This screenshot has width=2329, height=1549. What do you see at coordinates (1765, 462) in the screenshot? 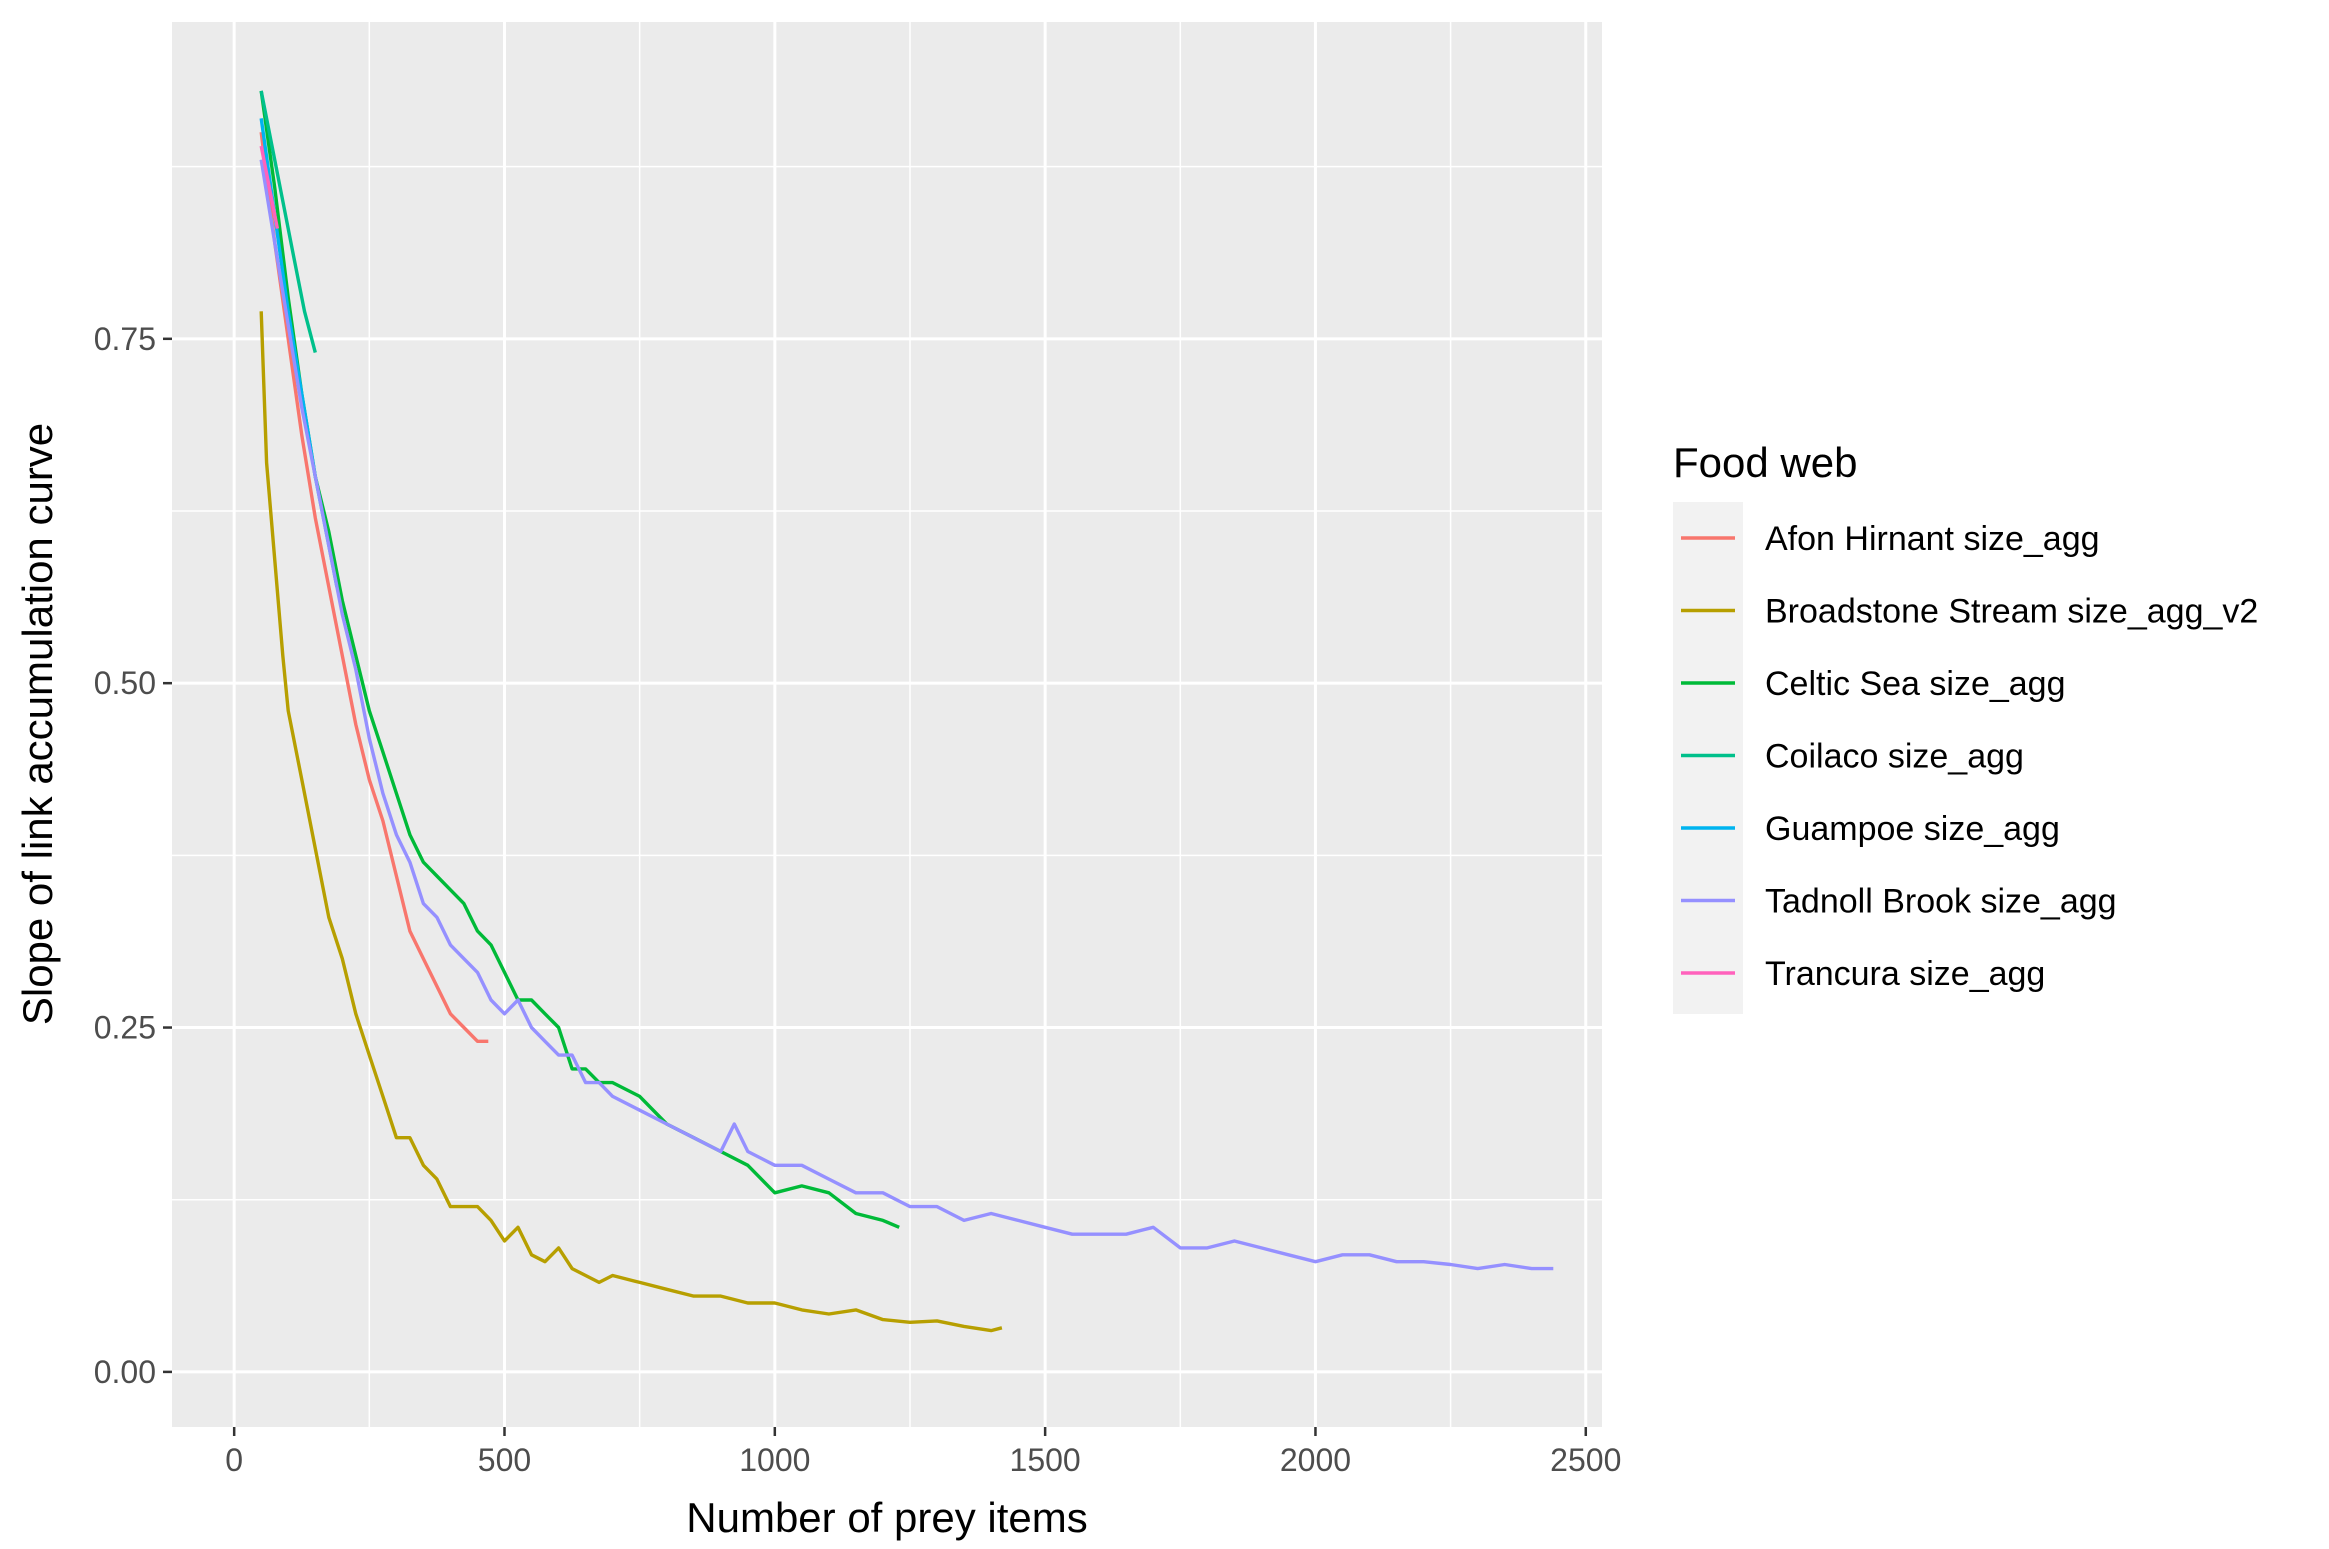
I see `legend-title: Food web` at bounding box center [1765, 462].